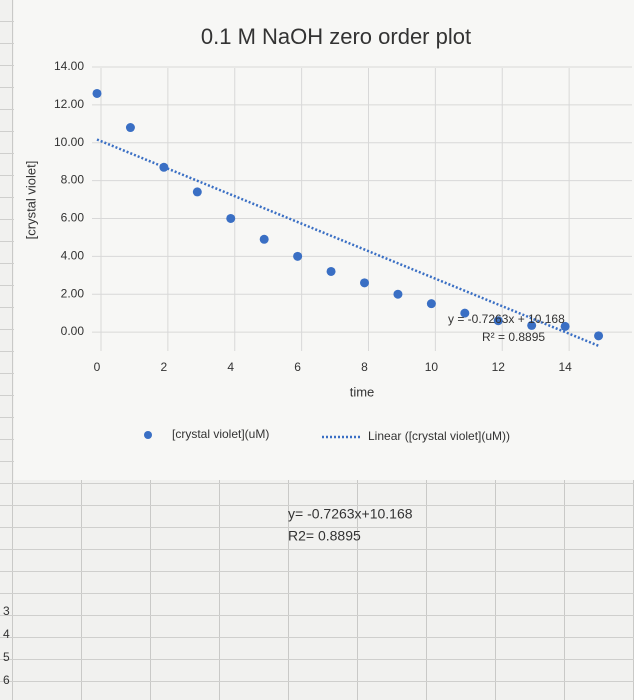 Image resolution: width=634 pixels, height=700 pixels. I want to click on x-tick-label: 8, so click(364, 367).